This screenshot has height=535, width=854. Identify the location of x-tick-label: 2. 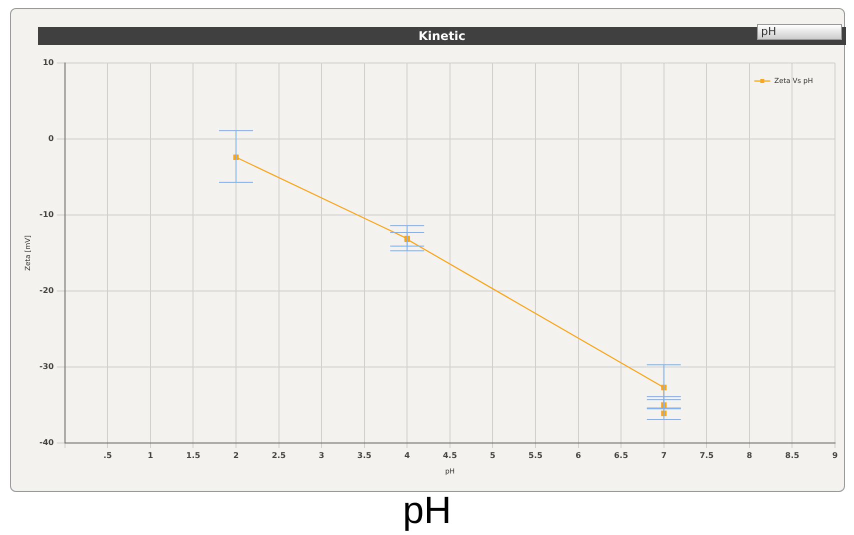
(236, 455).